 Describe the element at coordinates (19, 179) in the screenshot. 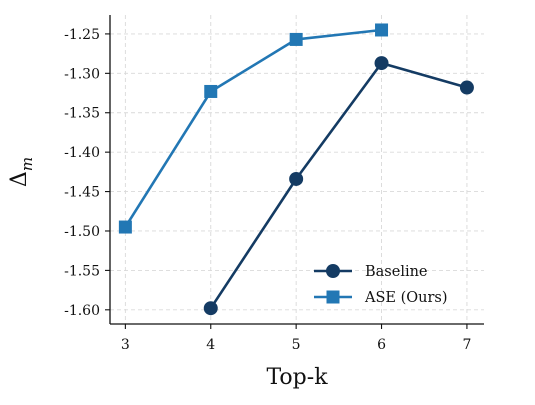

I see `y-axis-title-symbol: Δ` at that location.